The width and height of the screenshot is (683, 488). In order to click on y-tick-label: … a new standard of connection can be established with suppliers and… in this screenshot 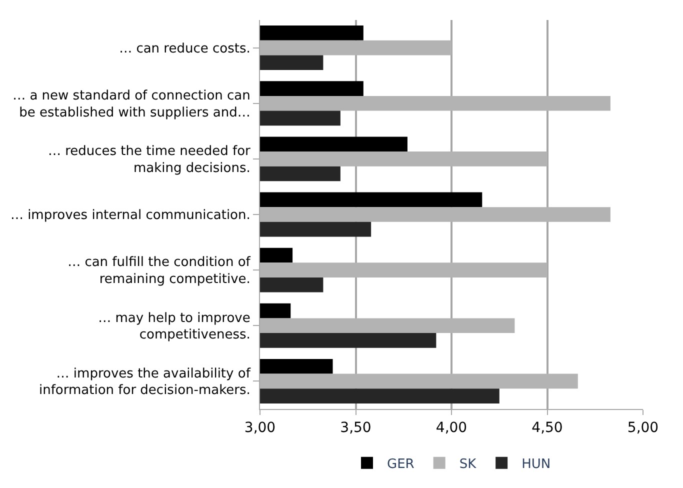, I will do `click(131, 104)`.